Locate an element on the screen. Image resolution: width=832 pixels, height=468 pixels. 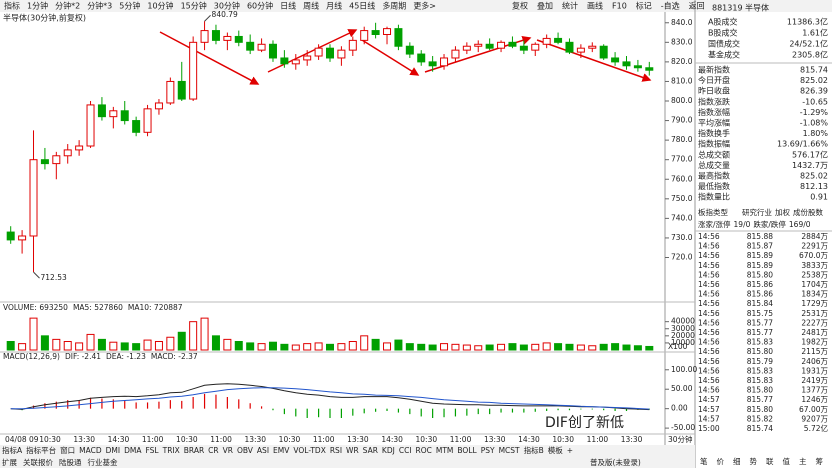
row-value: 11386.3亿 is located at coordinates (807, 22).